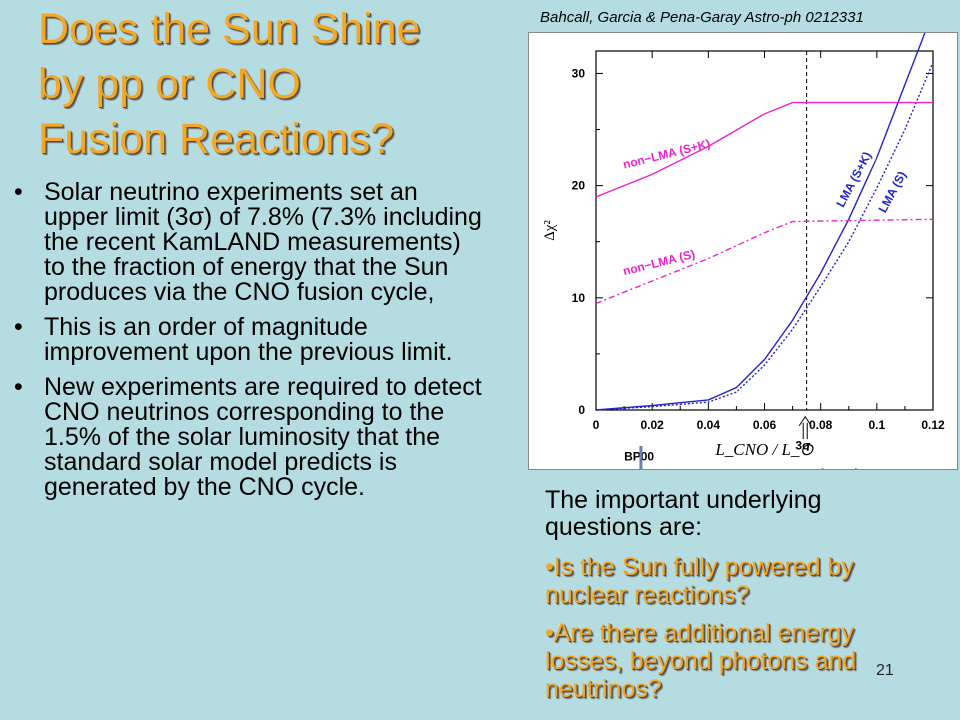  I want to click on title-line-3: Fusion Reactions?, so click(216, 139).